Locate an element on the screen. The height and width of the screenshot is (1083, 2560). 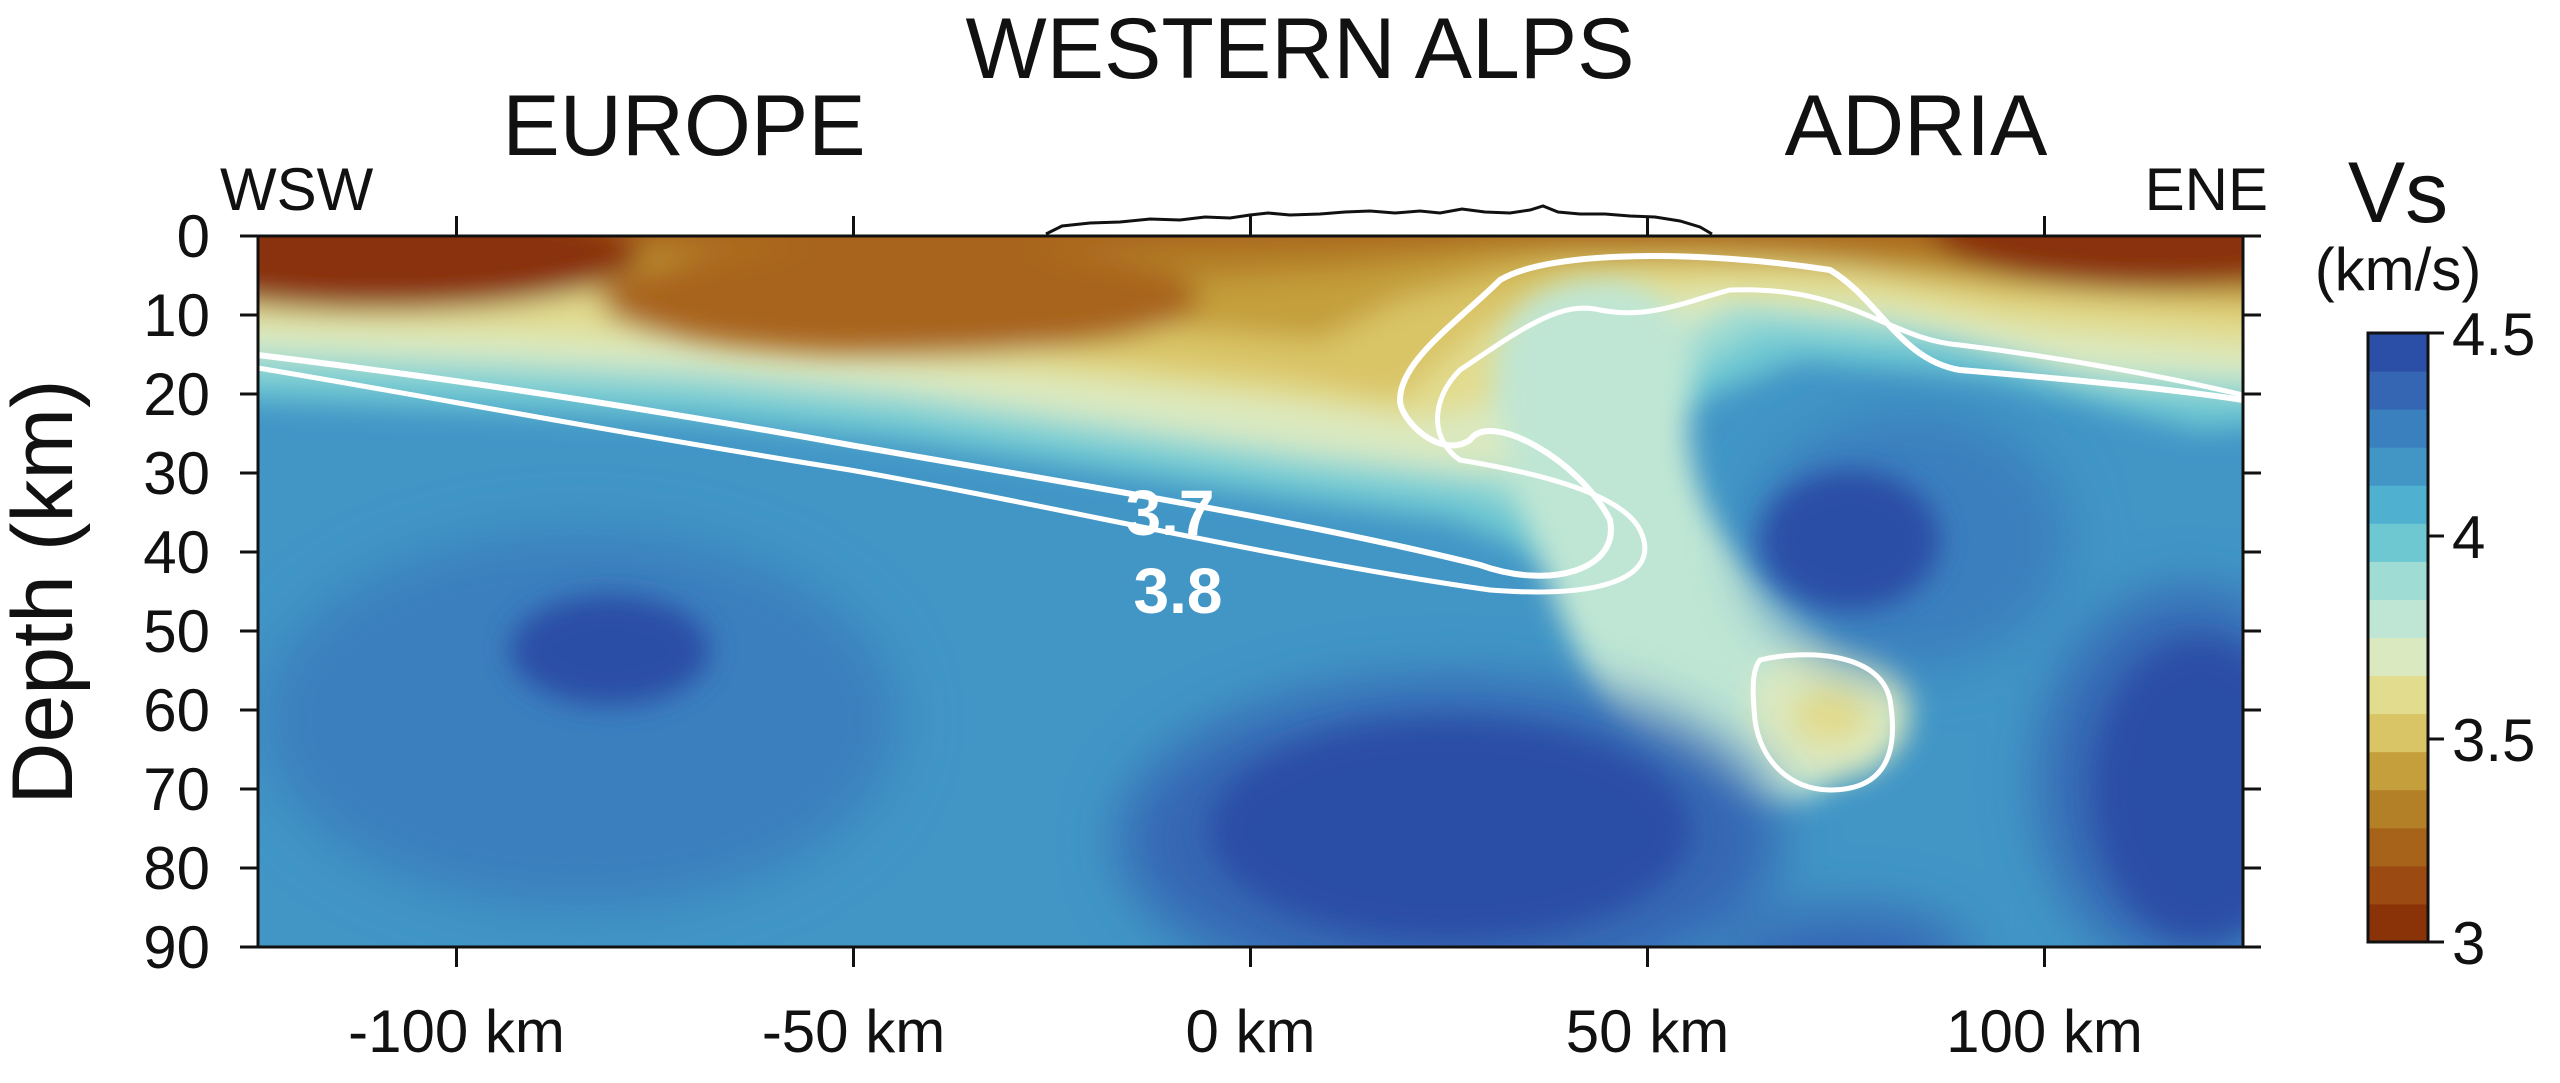
y-tick-label: 50 is located at coordinates (176, 631).